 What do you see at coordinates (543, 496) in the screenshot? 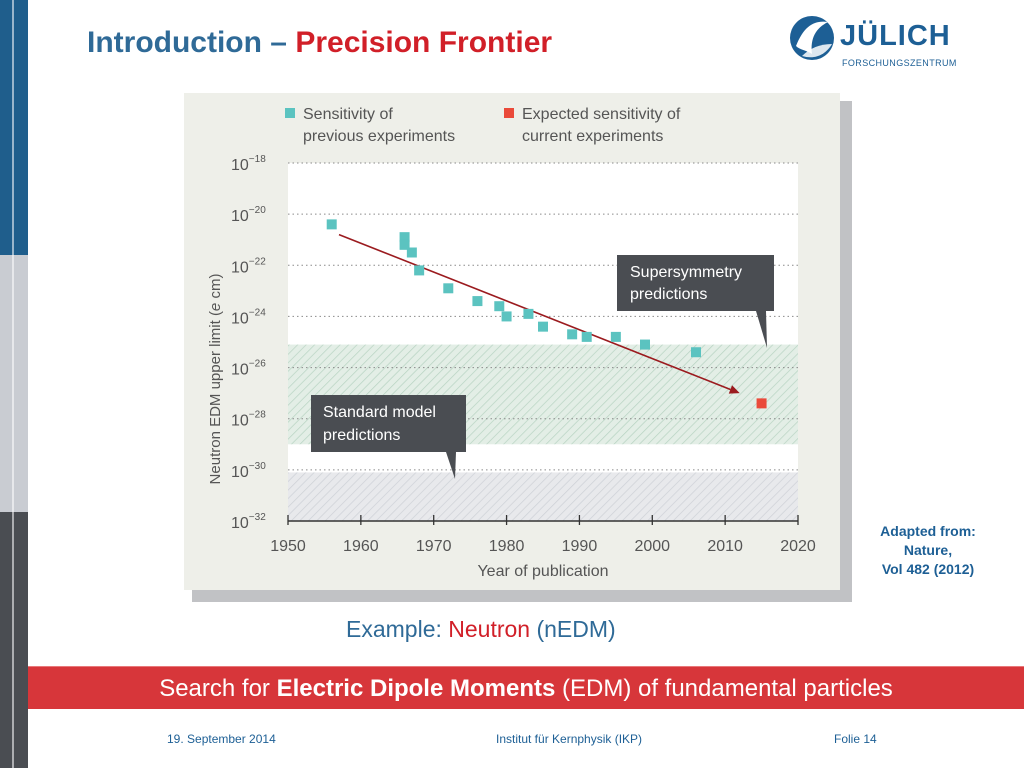
I see `prediction-band` at bounding box center [543, 496].